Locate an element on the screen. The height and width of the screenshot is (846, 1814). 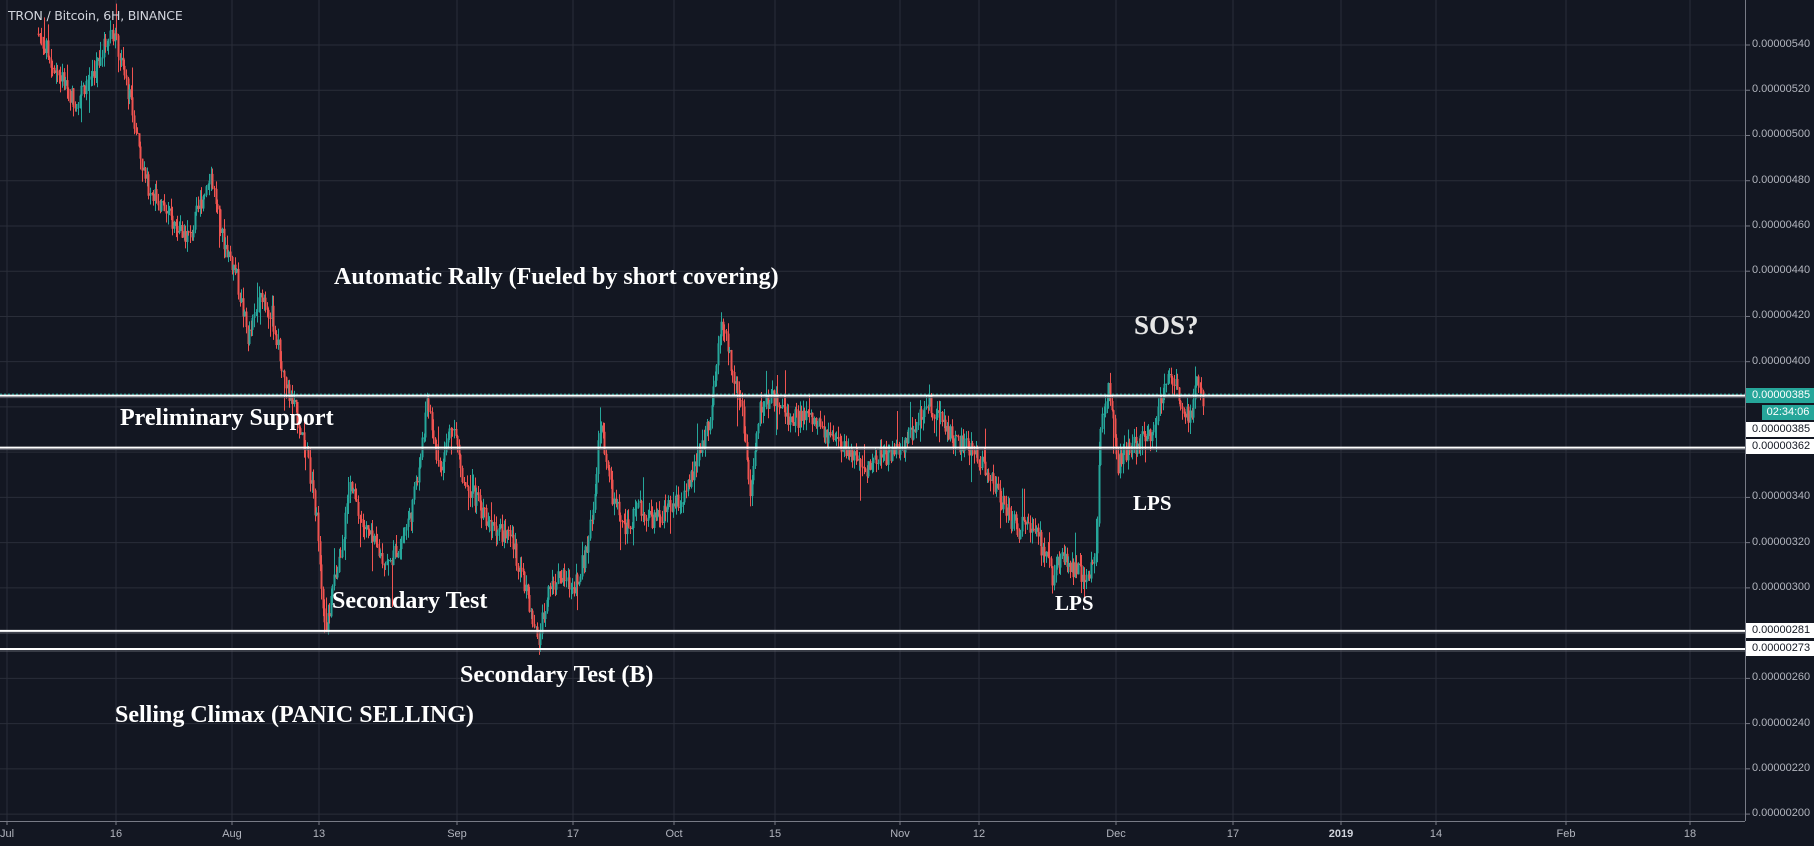
time-tick-label: Feb is located at coordinates (1566, 834).